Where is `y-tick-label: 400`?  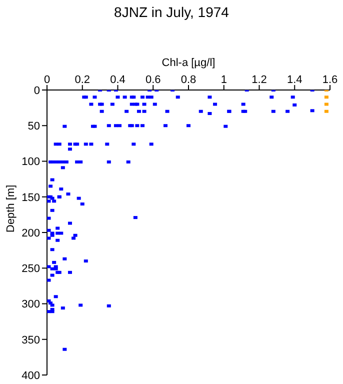
y-tick-label: 400 is located at coordinates (31, 376).